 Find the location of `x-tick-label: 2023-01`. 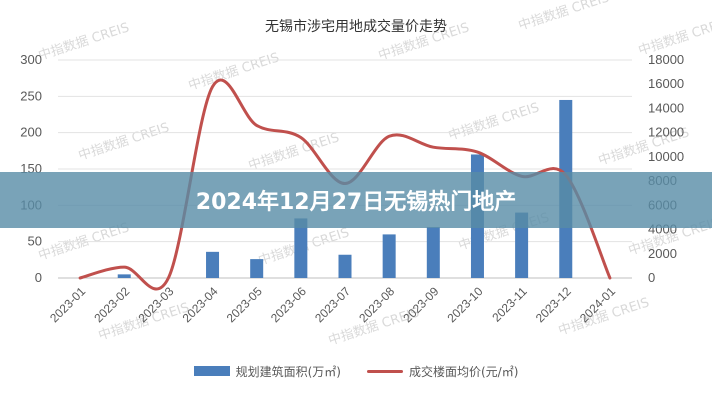

x-tick-label: 2023-01 is located at coordinates (67, 304).